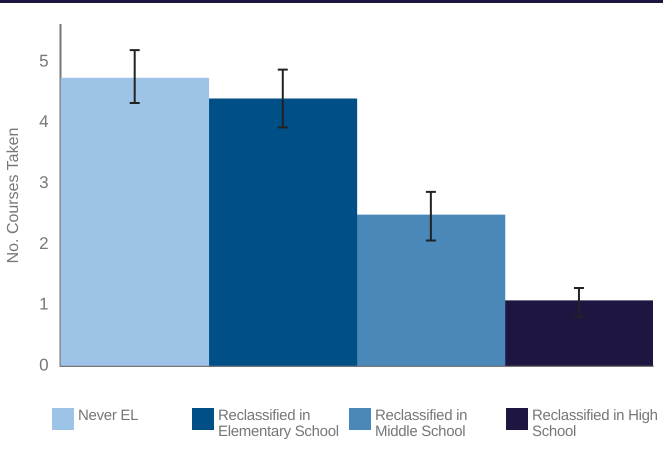 Image resolution: width=663 pixels, height=451 pixels. I want to click on legend-label: Reclassified in High School, so click(595, 423).